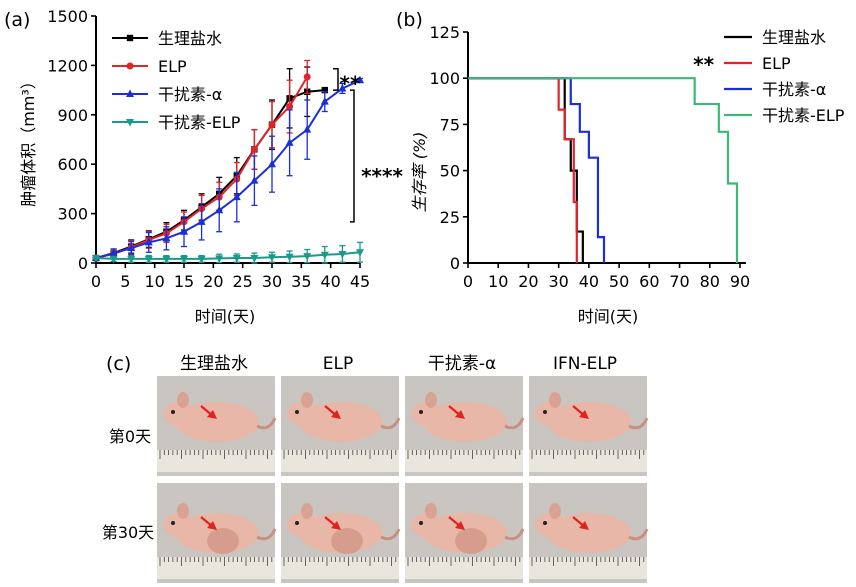 Image resolution: width=856 pixels, height=587 pixels. I want to click on chart-a-legend-label: 干扰素-α, so click(190, 94).